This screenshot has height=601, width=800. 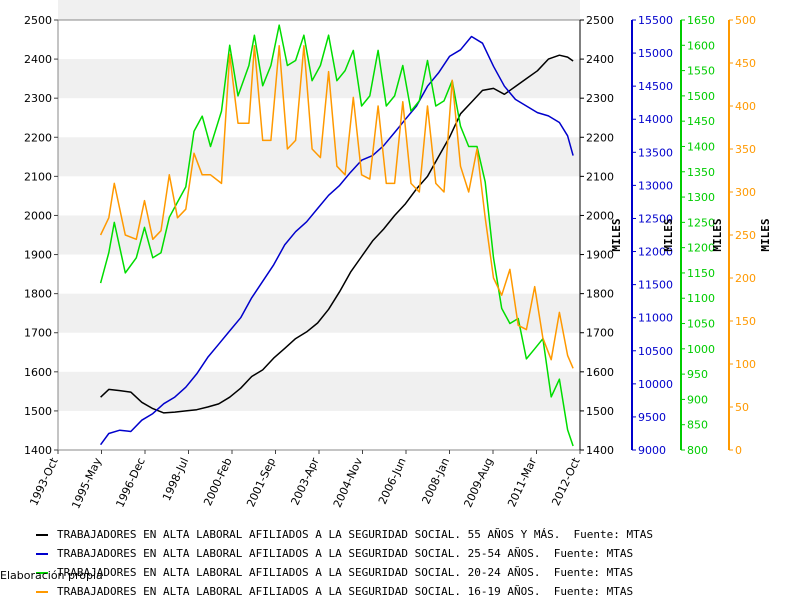 I want to click on y-tick-label: 15000, so click(x=655, y=53).